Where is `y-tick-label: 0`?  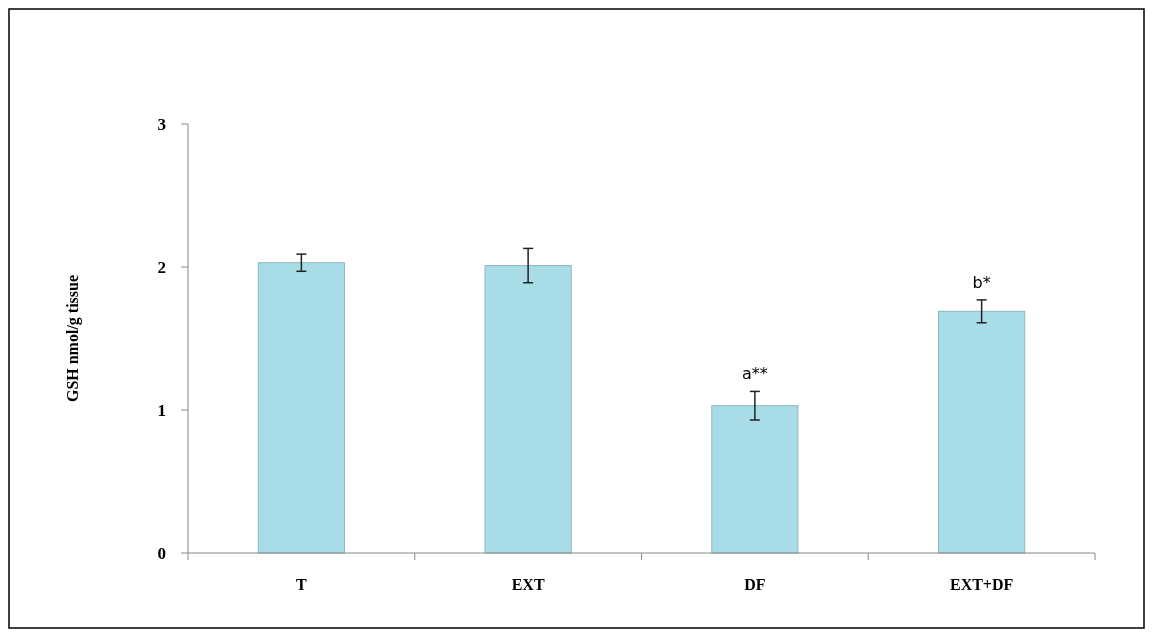
y-tick-label: 0 is located at coordinates (161, 553).